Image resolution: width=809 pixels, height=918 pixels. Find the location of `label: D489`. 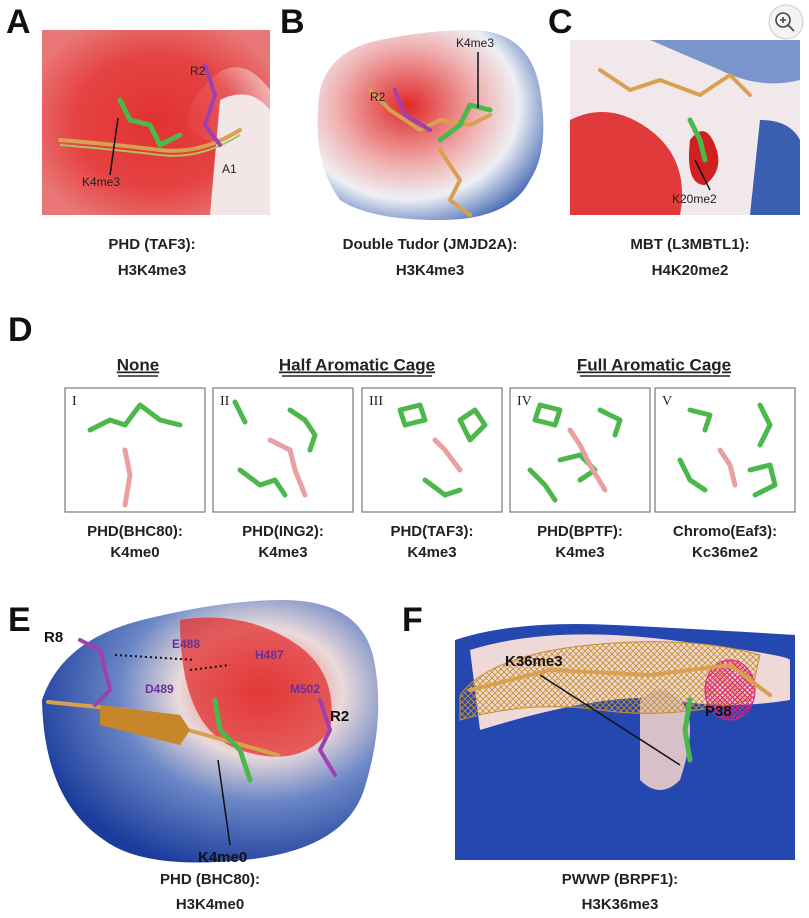

label: D489 is located at coordinates (159, 689).